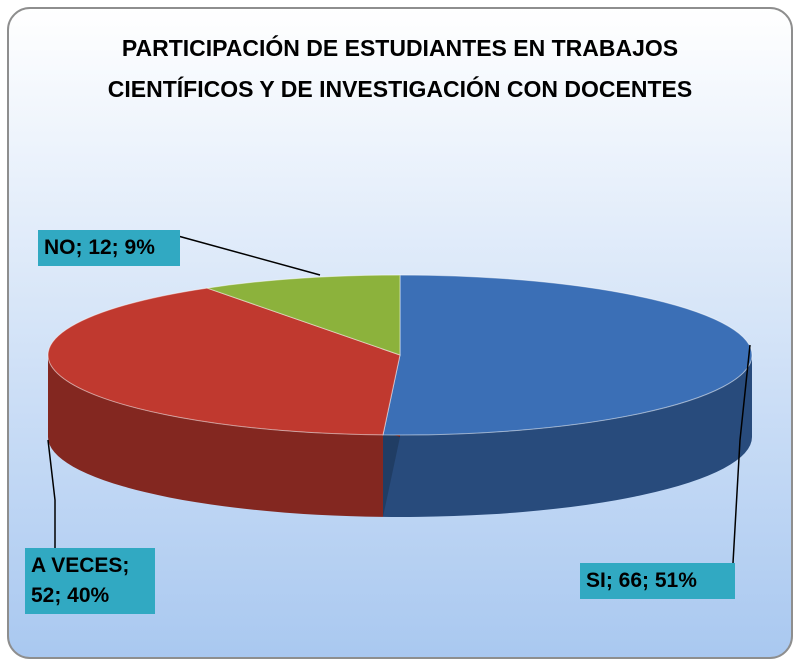 This screenshot has width=800, height=666. I want to click on data-label: SI; 66; 51%, so click(657, 581).